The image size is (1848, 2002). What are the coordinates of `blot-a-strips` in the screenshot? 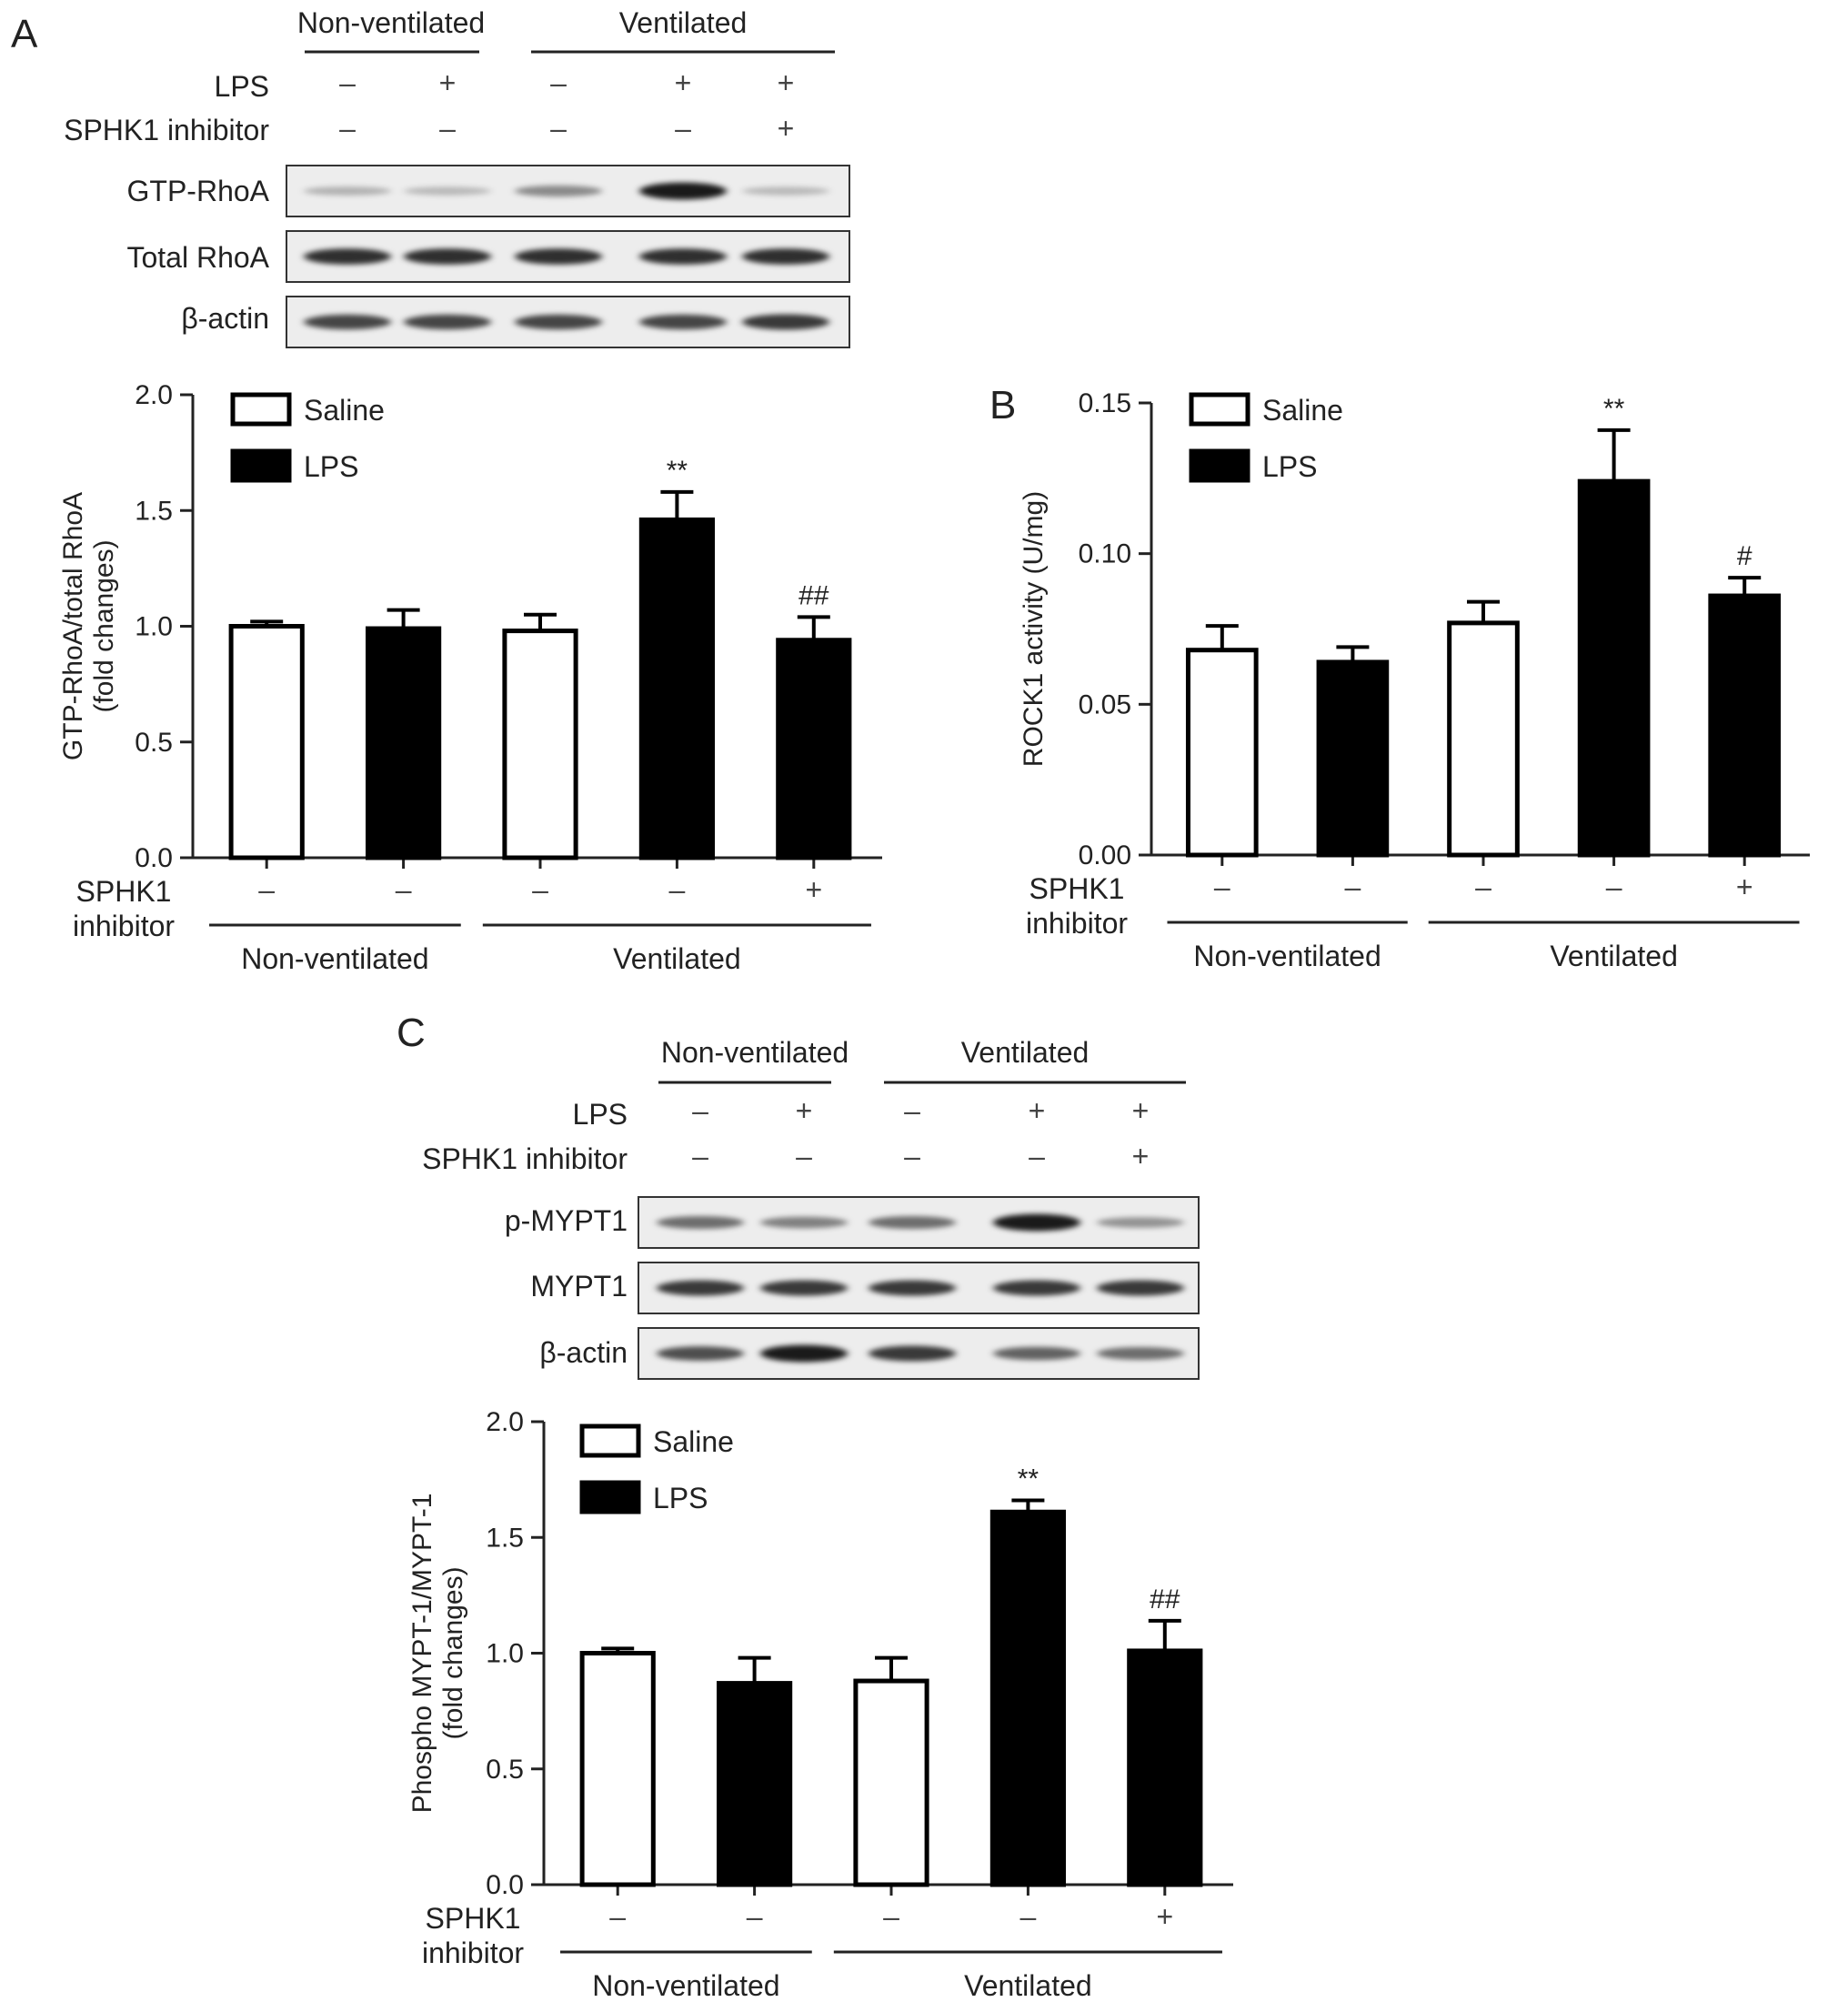 It's located at (568, 256).